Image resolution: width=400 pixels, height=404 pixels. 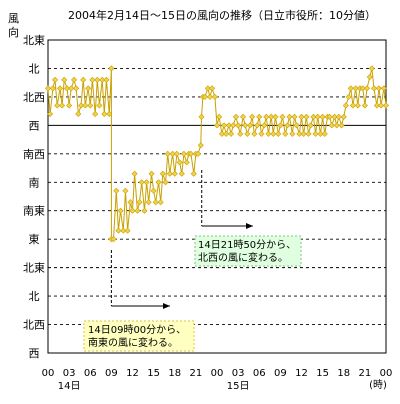 What do you see at coordinates (34, 154) in the screenshot?
I see `y-tick-label: 南西` at bounding box center [34, 154].